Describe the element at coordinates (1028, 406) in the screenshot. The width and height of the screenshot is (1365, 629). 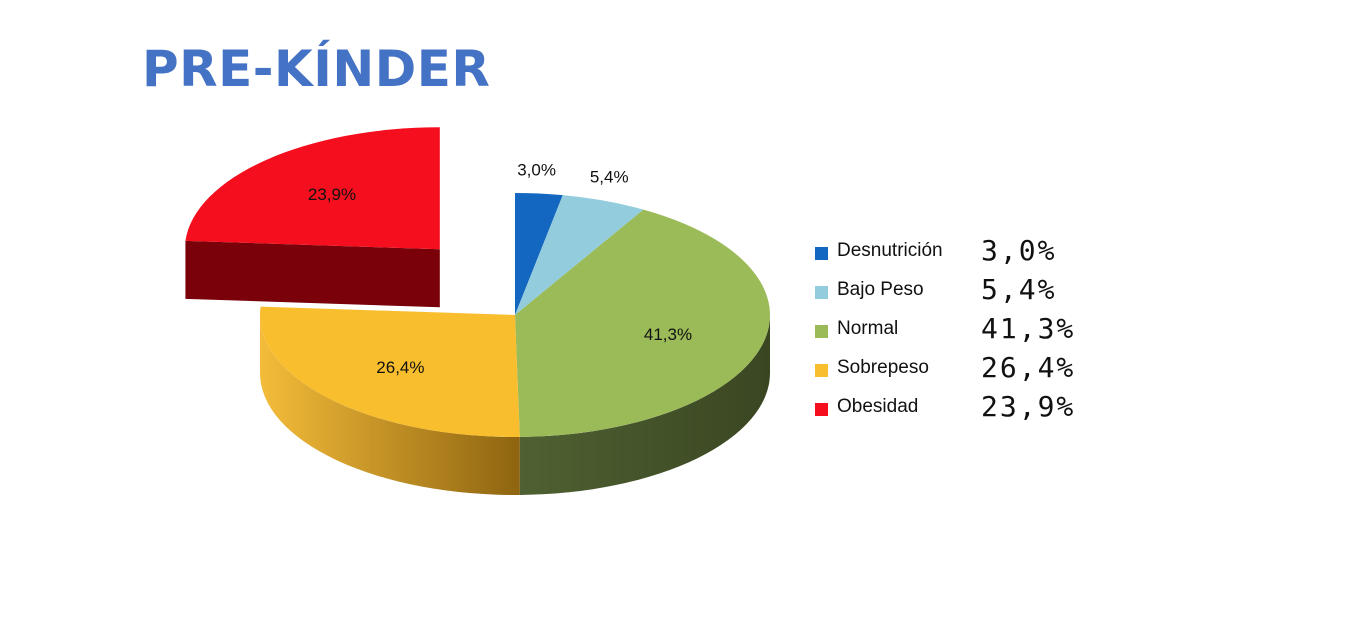
I see `legend-value: 23,9%` at that location.